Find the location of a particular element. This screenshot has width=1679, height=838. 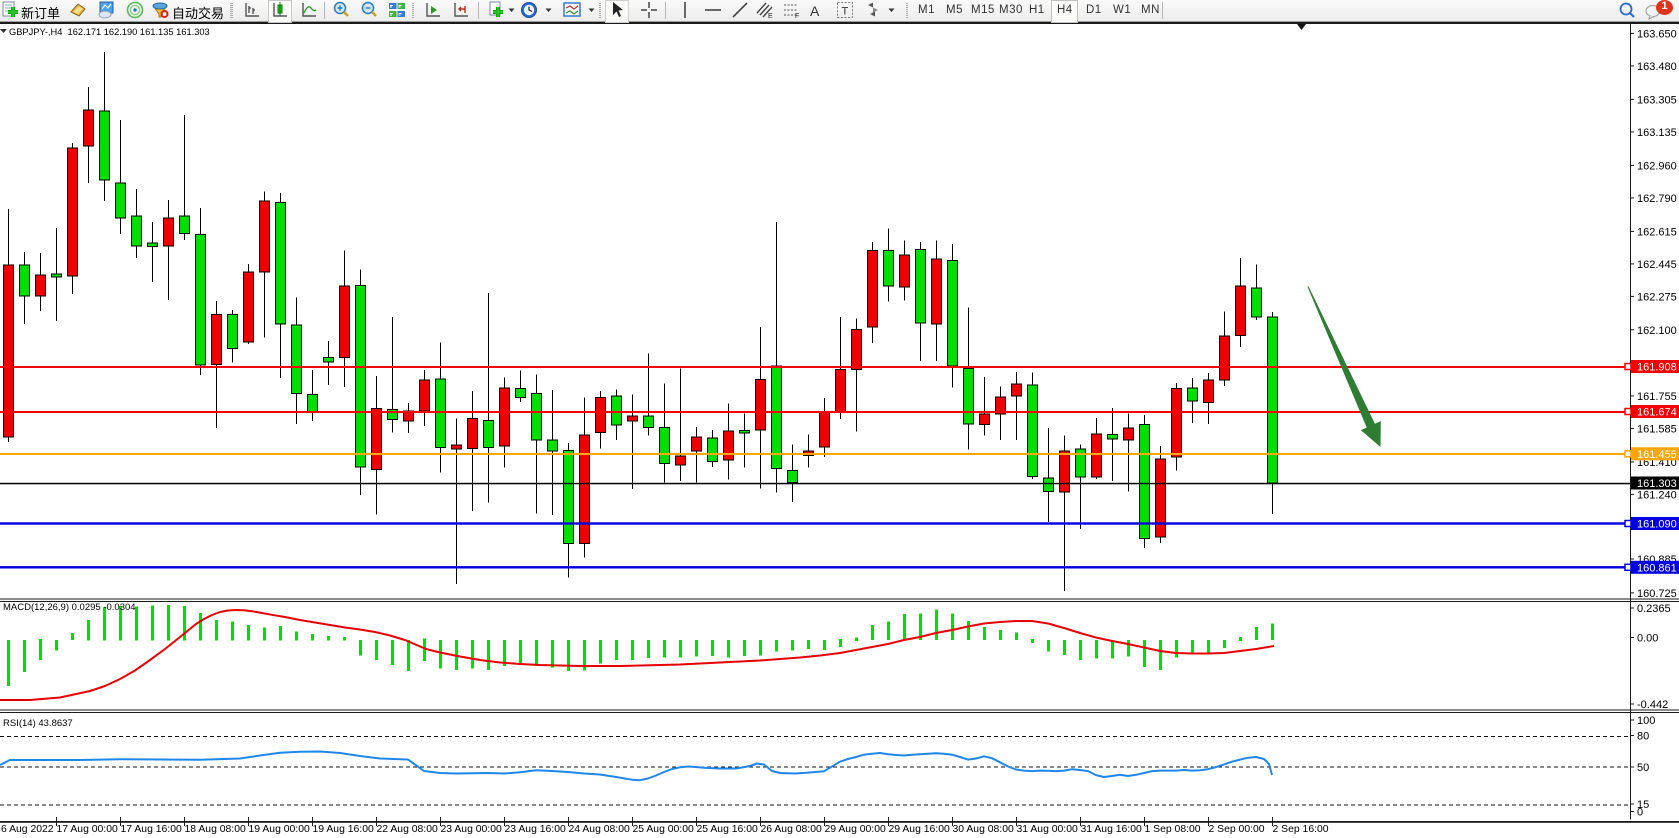

svg-text: 24 Aug 08:00 is located at coordinates (599, 829).